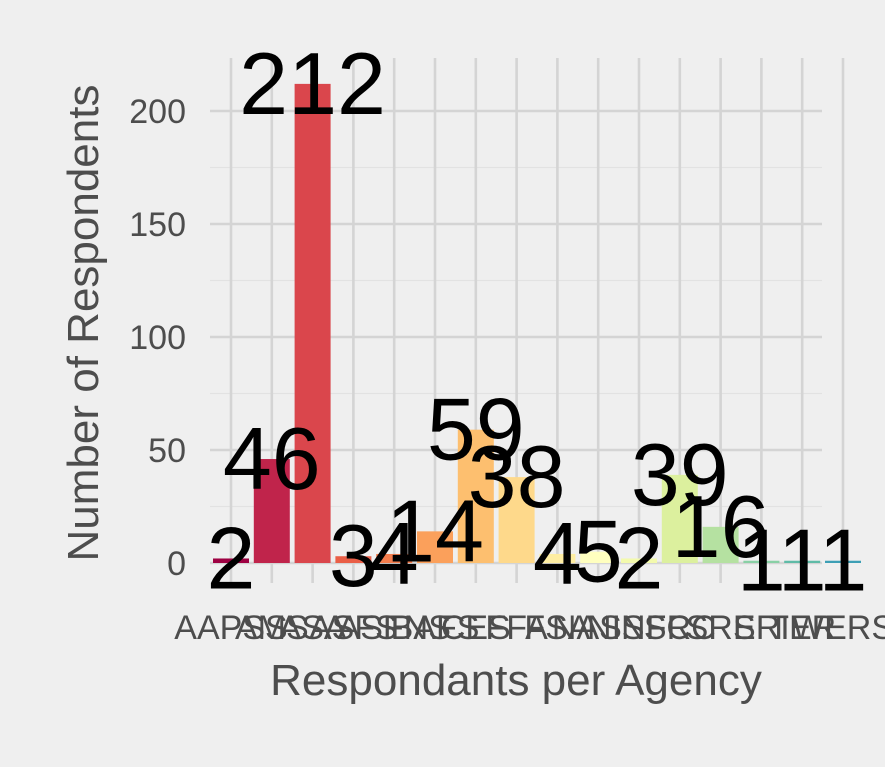  Describe the element at coordinates (475, 496) in the screenshot. I see `bar-ces` at that location.